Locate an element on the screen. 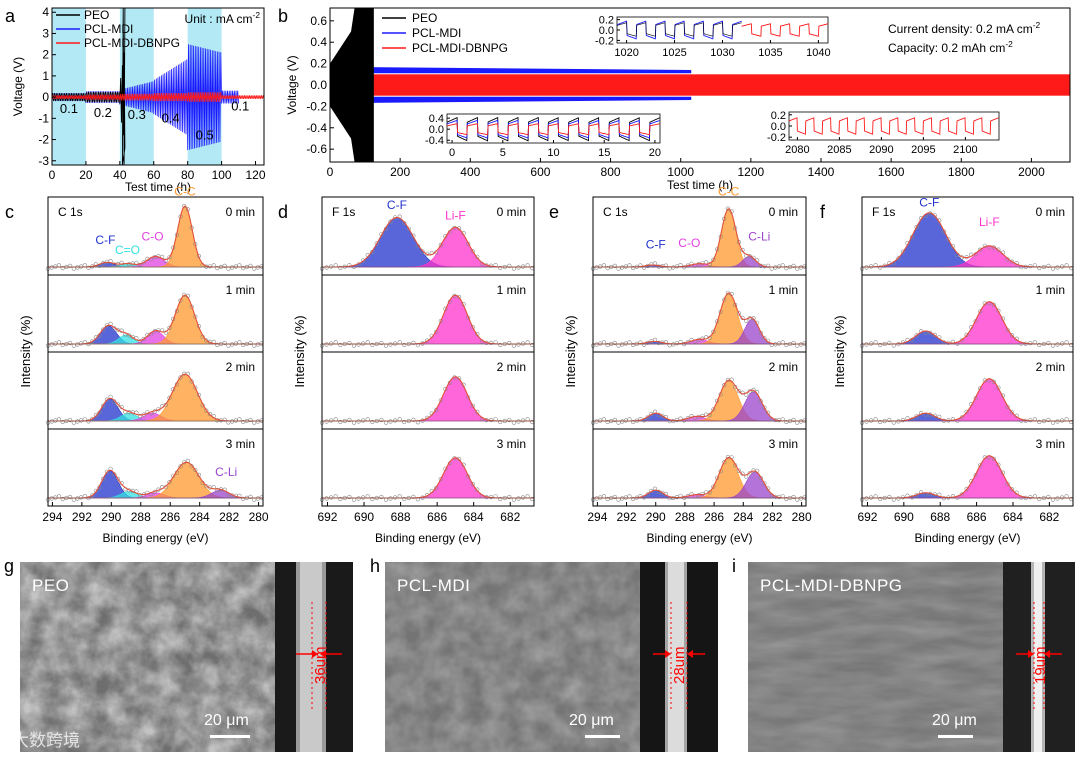  legend-entry: PEO is located at coordinates (96, 15).